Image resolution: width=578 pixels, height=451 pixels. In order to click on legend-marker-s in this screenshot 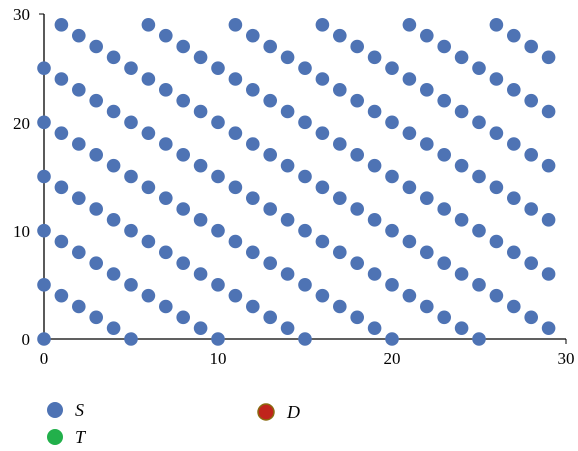, I will do `click(55, 410)`.